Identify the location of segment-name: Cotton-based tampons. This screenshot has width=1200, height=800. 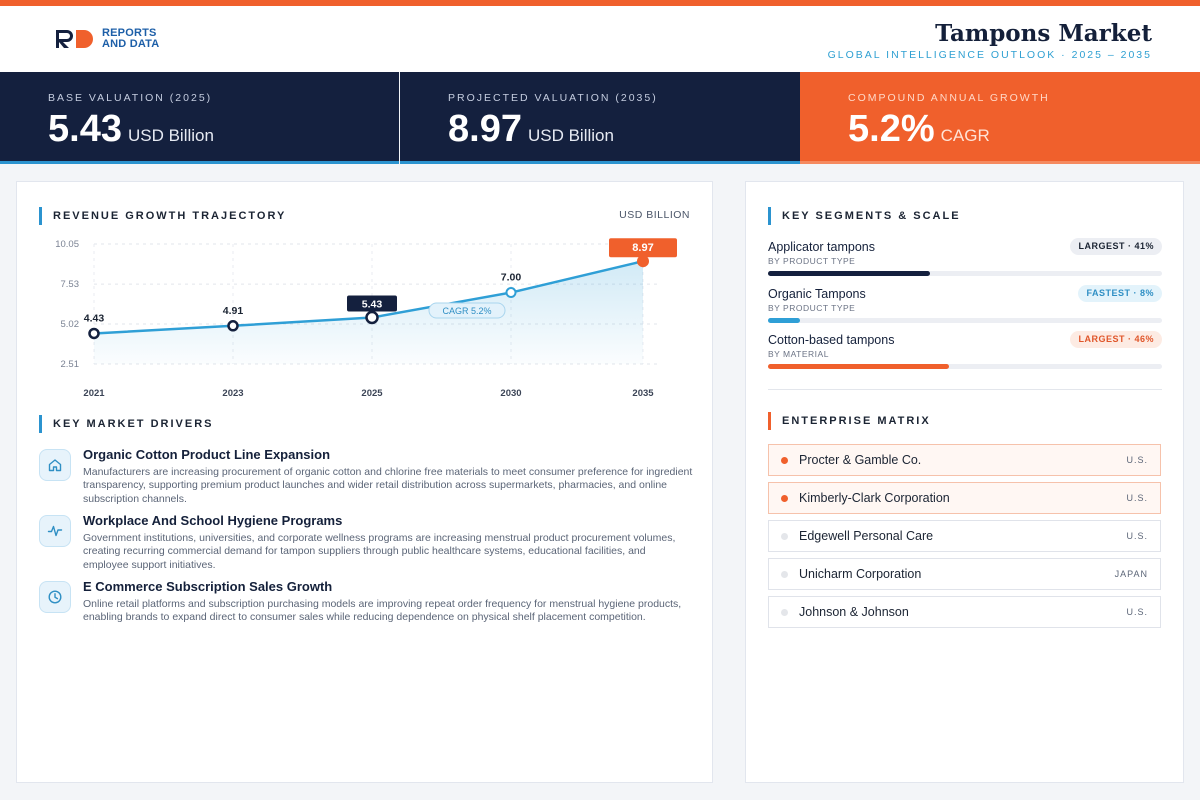
(831, 340).